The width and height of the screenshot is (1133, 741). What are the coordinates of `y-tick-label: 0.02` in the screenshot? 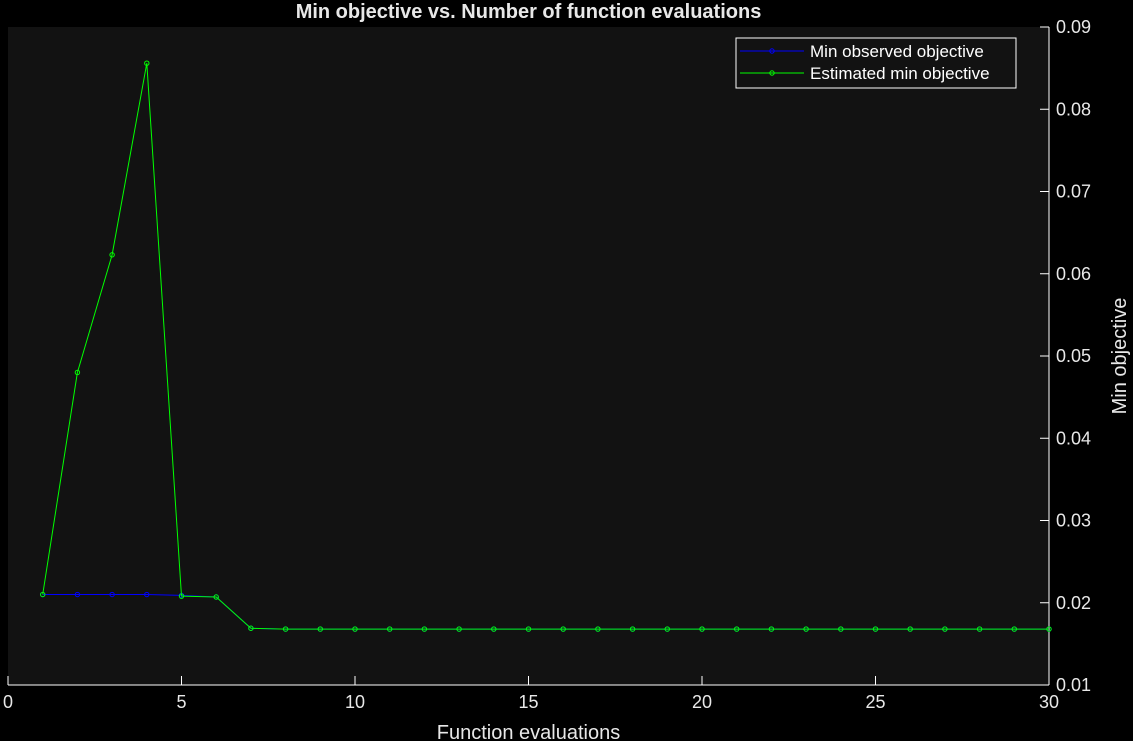 It's located at (1073, 603).